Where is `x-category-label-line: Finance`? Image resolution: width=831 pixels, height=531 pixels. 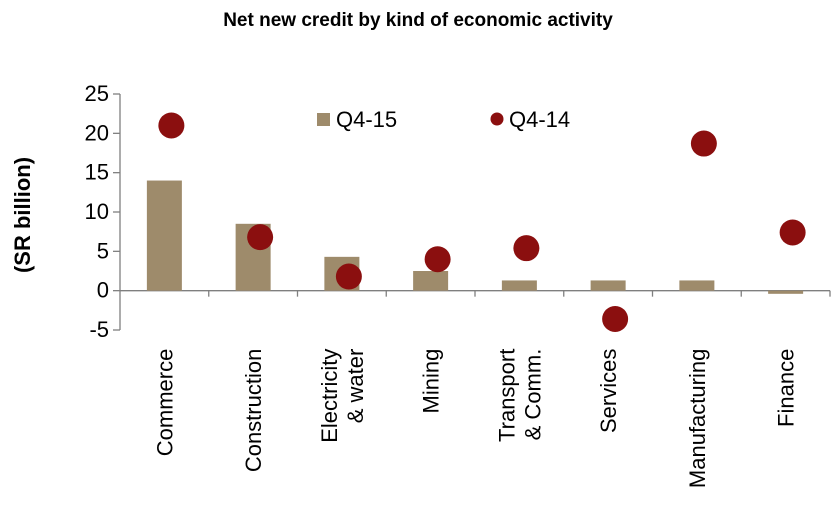 x-category-label-line: Finance is located at coordinates (786, 388).